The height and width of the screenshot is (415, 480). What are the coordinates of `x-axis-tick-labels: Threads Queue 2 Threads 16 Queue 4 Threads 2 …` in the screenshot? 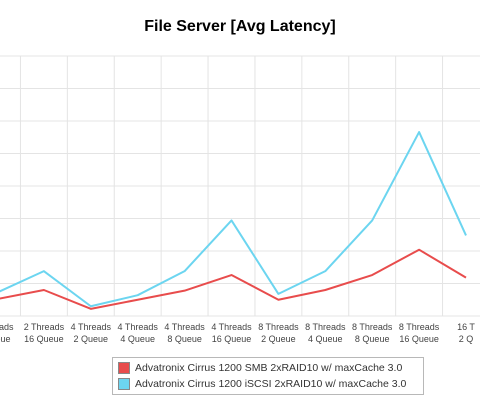 It's located at (237, 333).